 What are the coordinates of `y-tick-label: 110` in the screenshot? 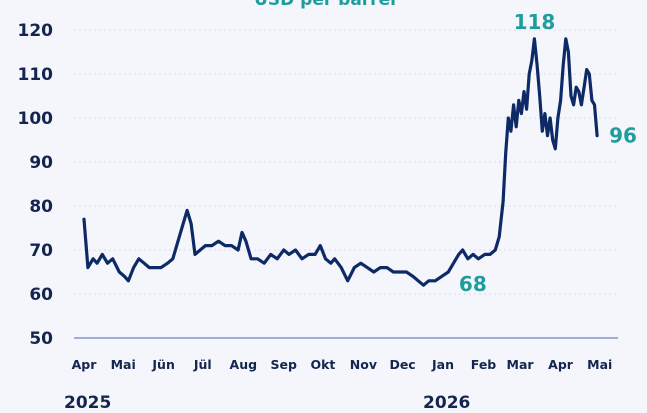 It's located at (36, 75).